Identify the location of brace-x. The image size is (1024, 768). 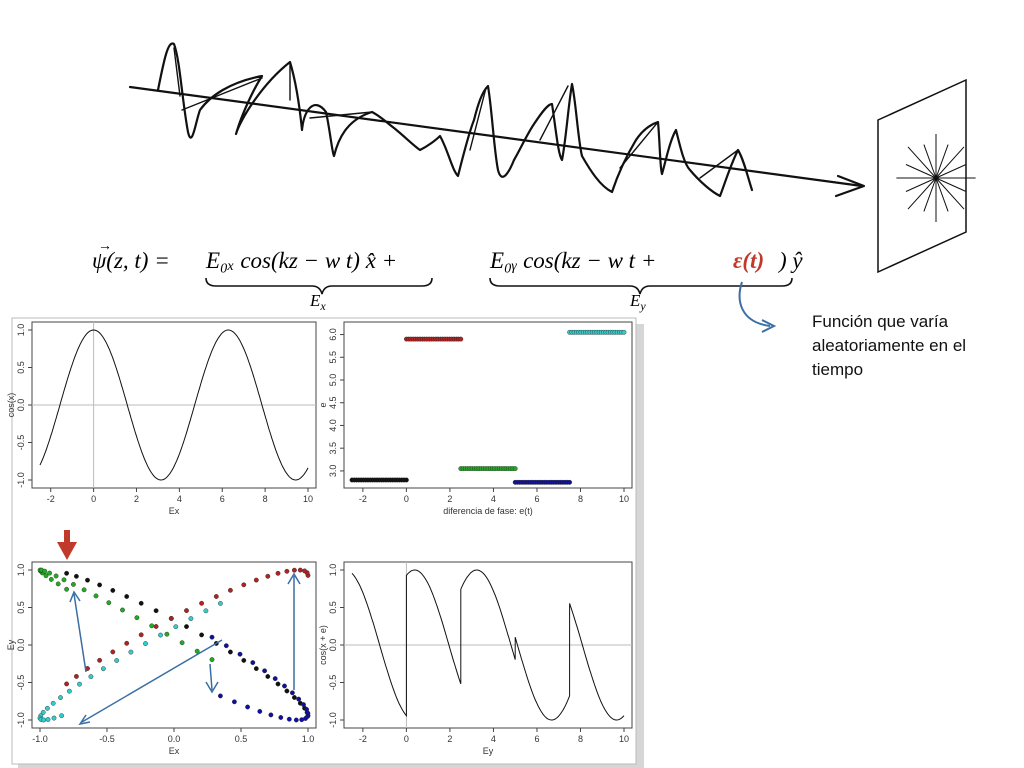
(319, 286).